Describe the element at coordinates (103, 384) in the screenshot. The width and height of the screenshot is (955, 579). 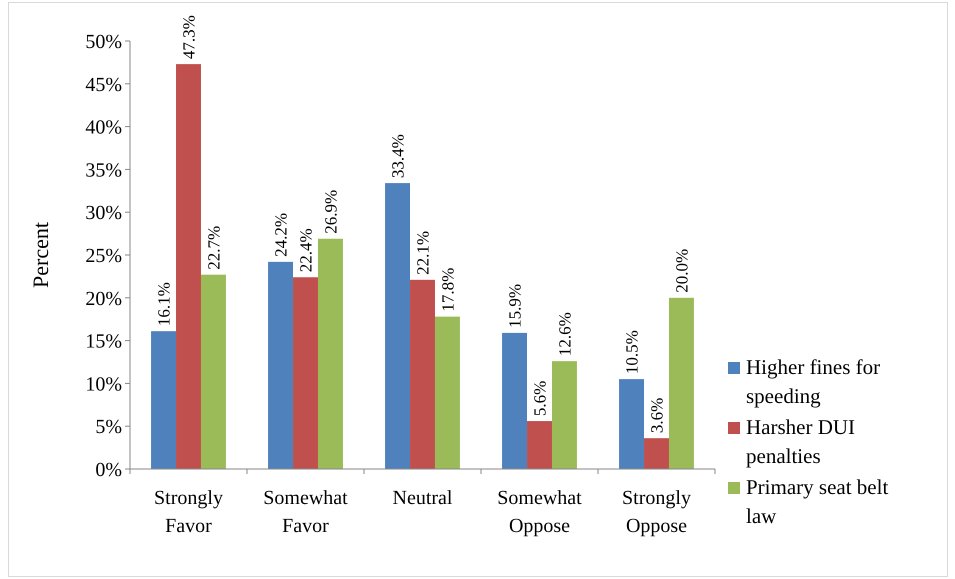
I see `y-tick-label: 10%` at that location.